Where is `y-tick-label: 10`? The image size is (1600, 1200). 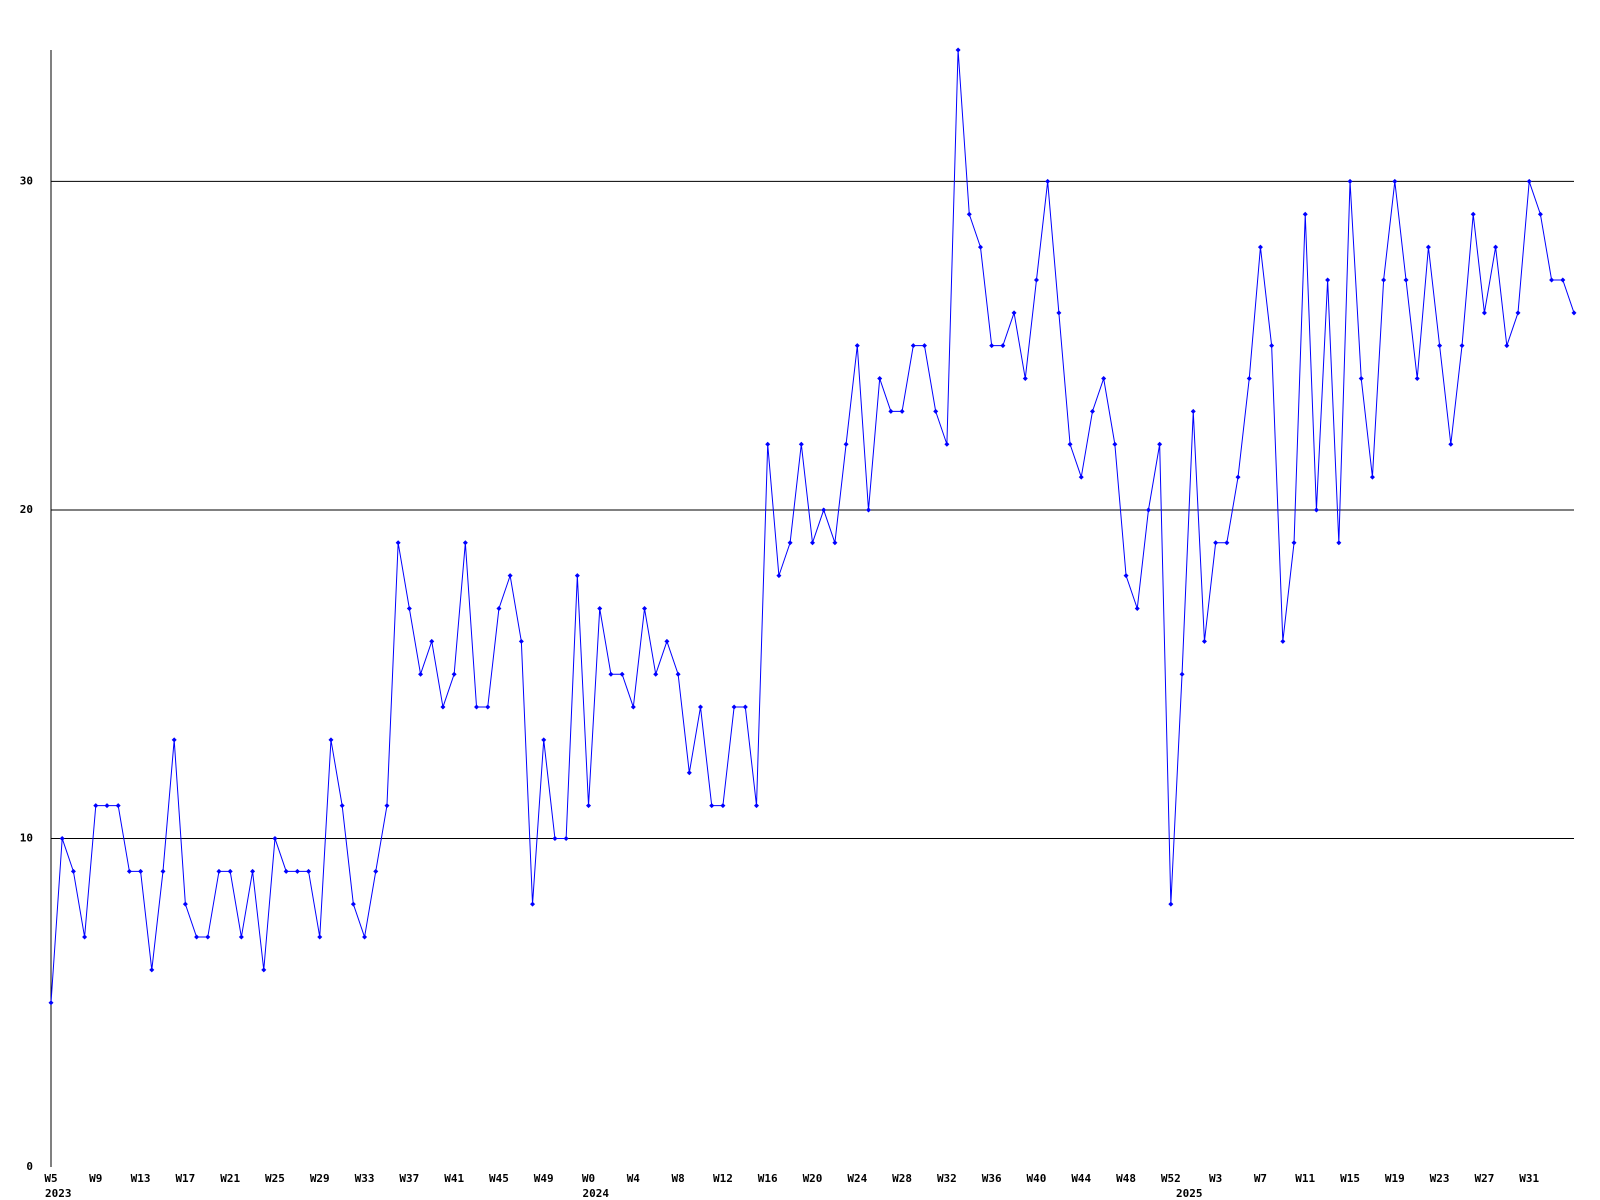 y-tick-label: 10 is located at coordinates (26, 837).